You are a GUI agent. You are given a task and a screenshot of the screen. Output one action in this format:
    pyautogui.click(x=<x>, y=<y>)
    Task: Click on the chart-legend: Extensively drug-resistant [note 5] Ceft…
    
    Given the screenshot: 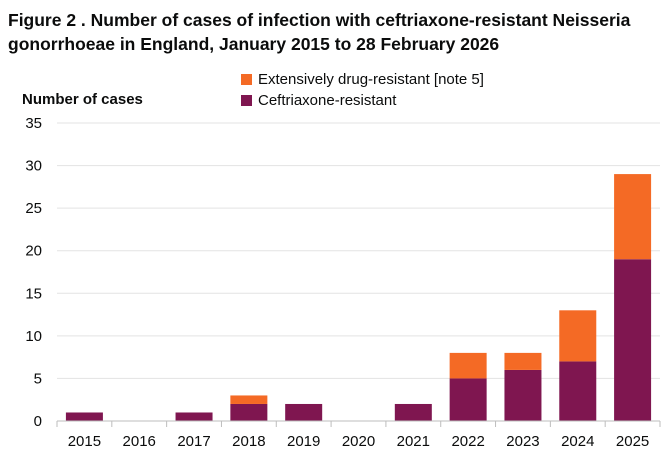 What is the action you would take?
    pyautogui.click(x=362, y=90)
    